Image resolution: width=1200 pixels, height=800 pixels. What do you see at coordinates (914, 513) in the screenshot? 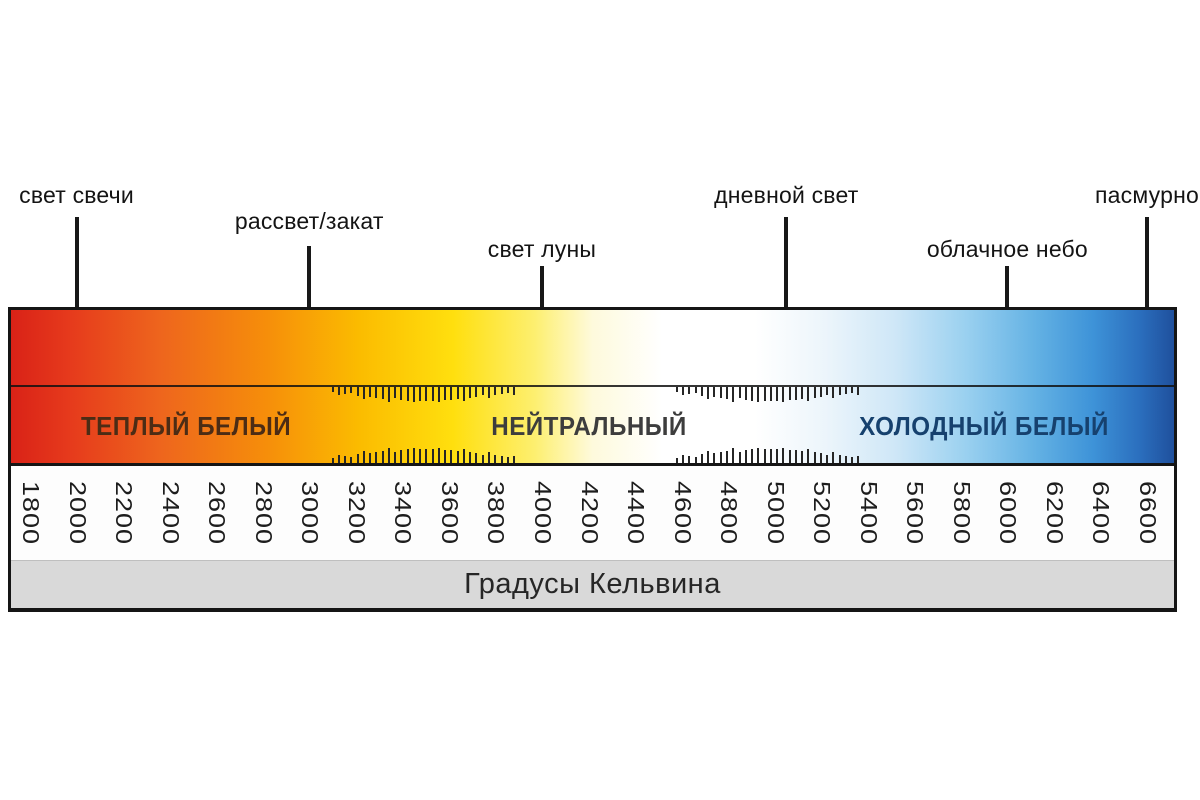
I see `kelvin-tick-label: 5600` at bounding box center [914, 513].